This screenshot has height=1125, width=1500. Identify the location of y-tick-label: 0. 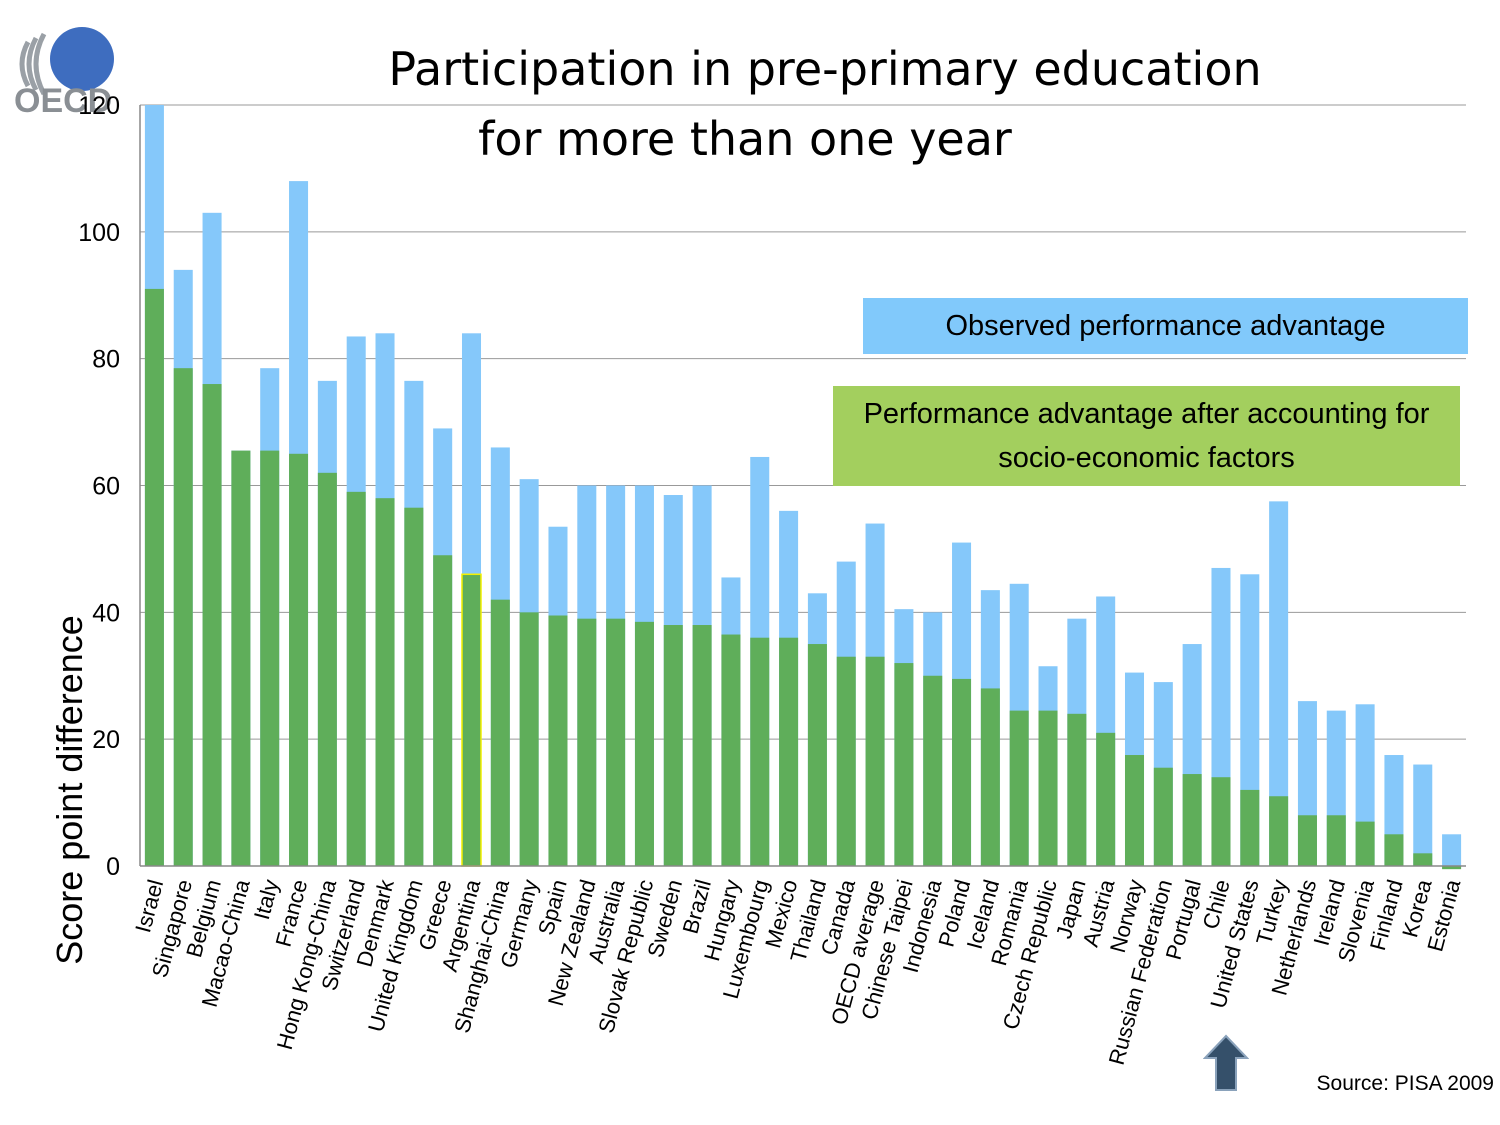
(113, 867).